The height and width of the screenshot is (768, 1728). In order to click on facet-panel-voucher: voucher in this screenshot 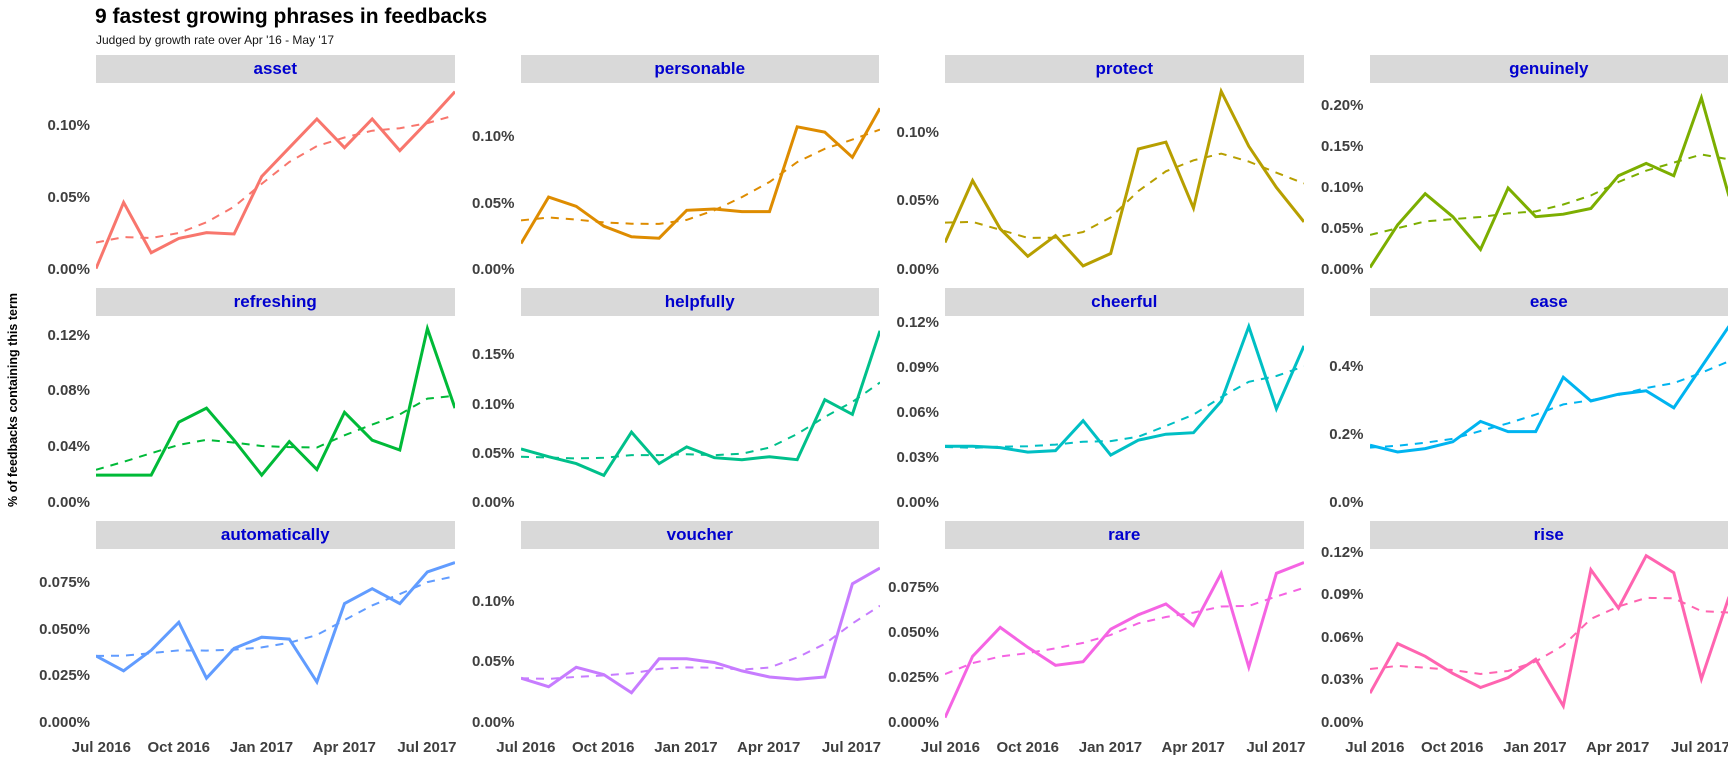, I will do `click(700, 627)`.